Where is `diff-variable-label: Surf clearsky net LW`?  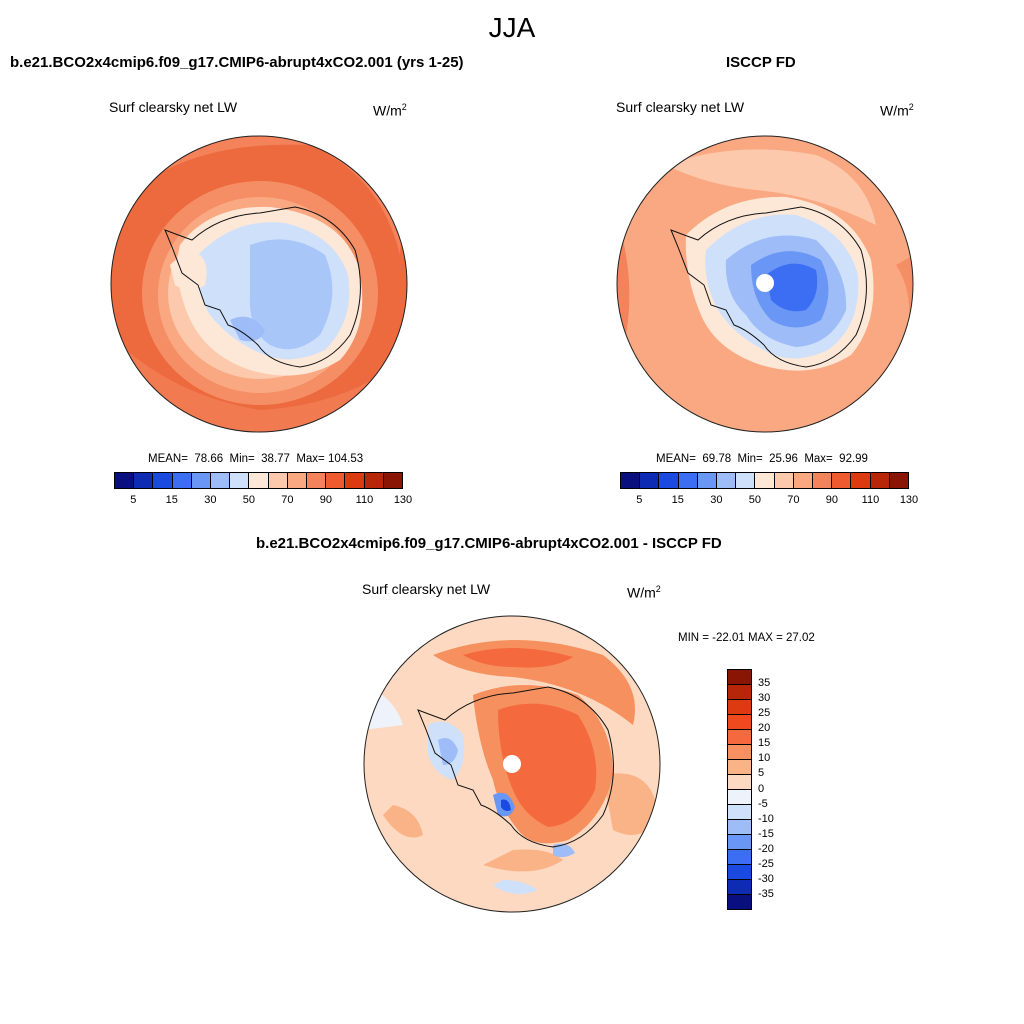
diff-variable-label: Surf clearsky net LW is located at coordinates (426, 589).